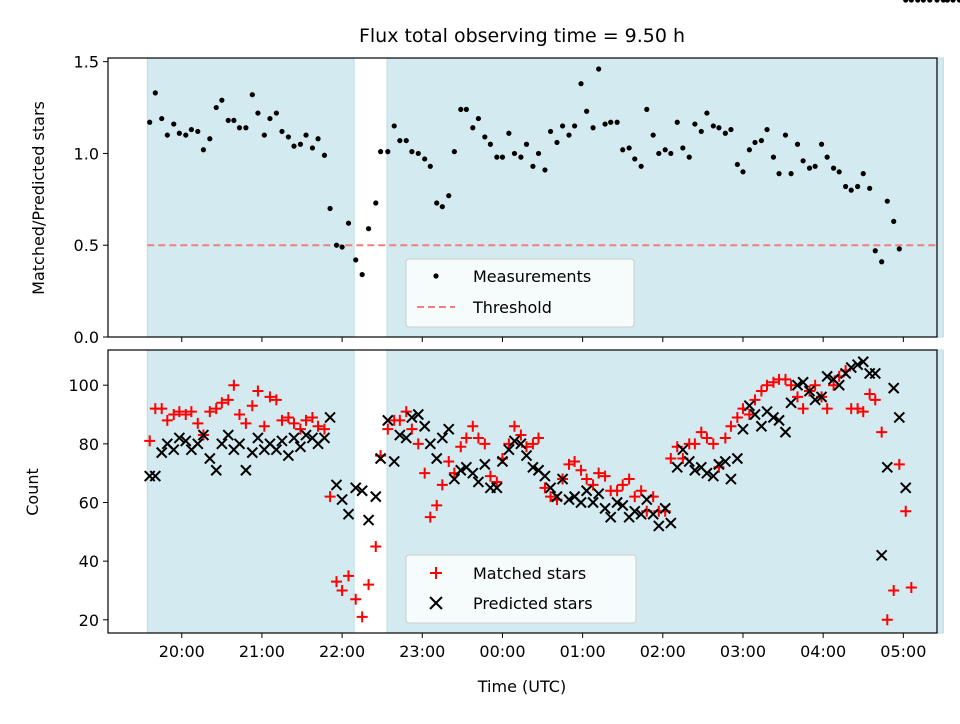 The width and height of the screenshot is (960, 724). I want to click on x-tick-label: 23:00, so click(422, 651).